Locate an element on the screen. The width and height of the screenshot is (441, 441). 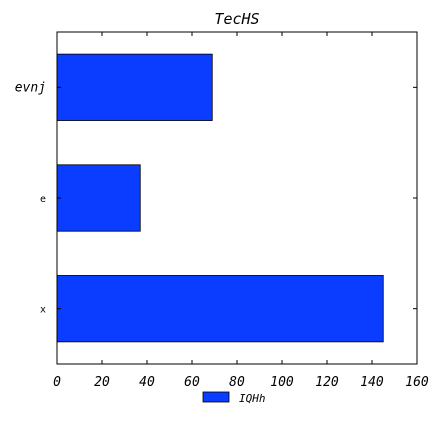
x-tick-label: 80 is located at coordinates (237, 382).